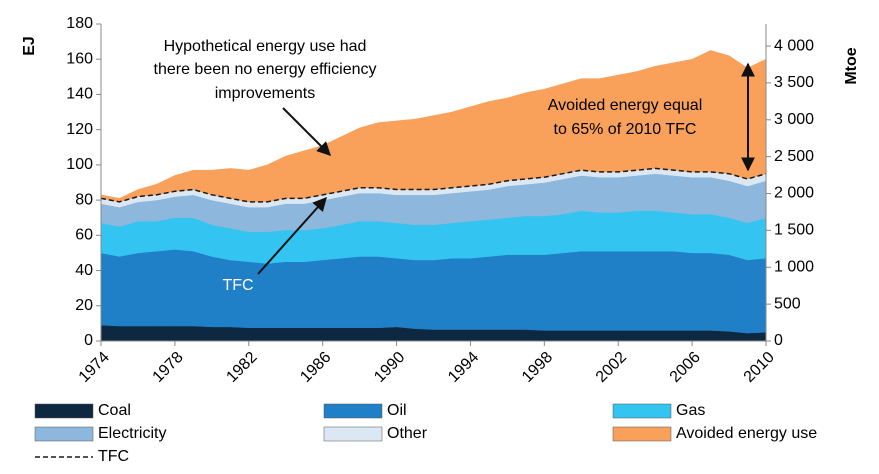  What do you see at coordinates (113, 456) in the screenshot?
I see `legend-label: TFC` at bounding box center [113, 456].